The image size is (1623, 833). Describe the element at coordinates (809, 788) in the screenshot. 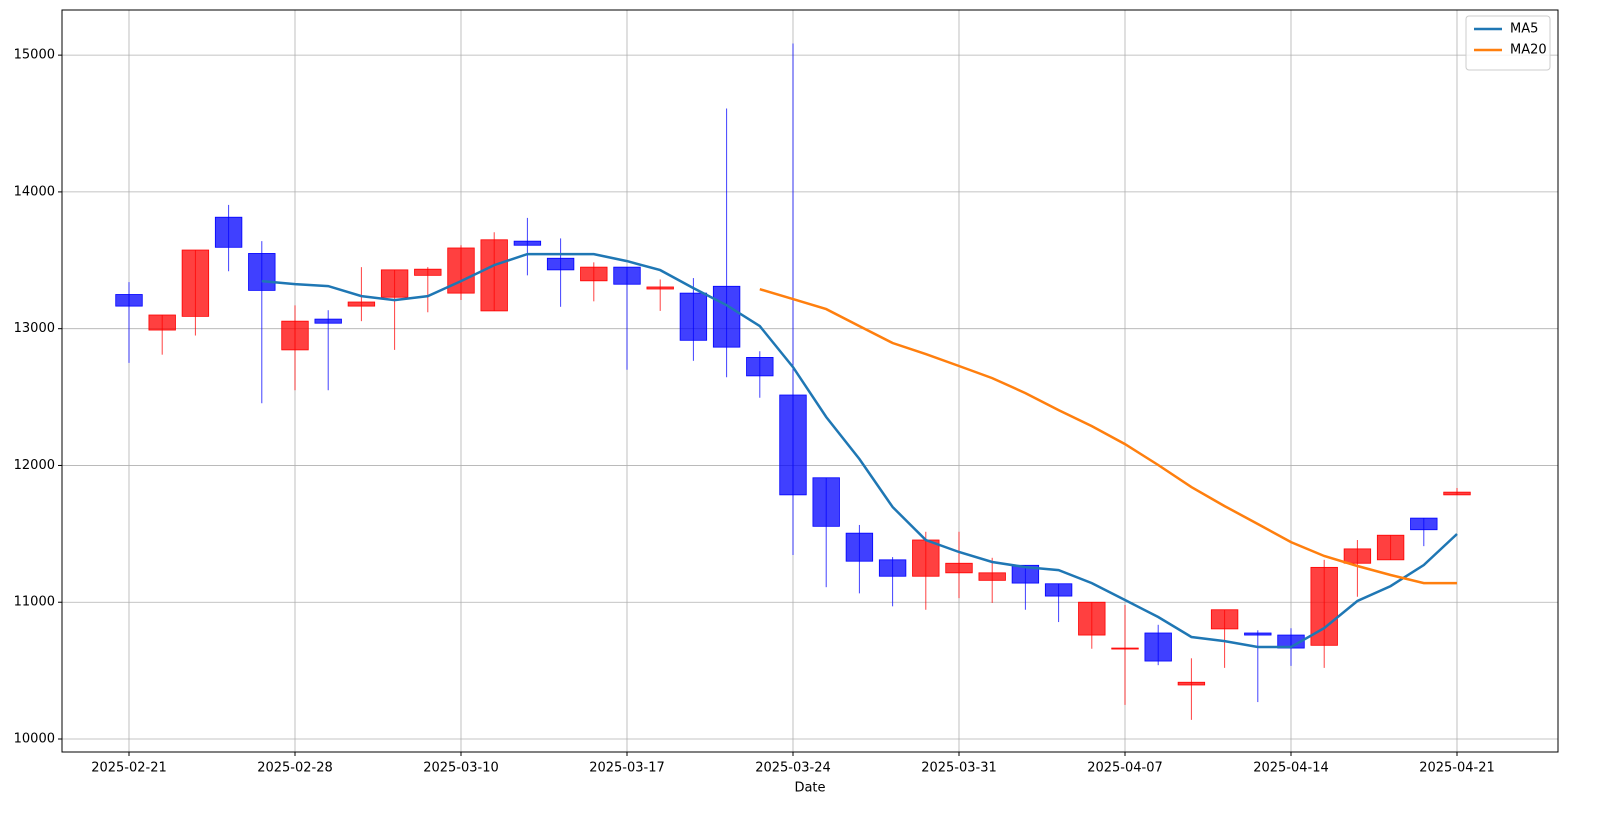

I see `x-axis-label: Date` at that location.